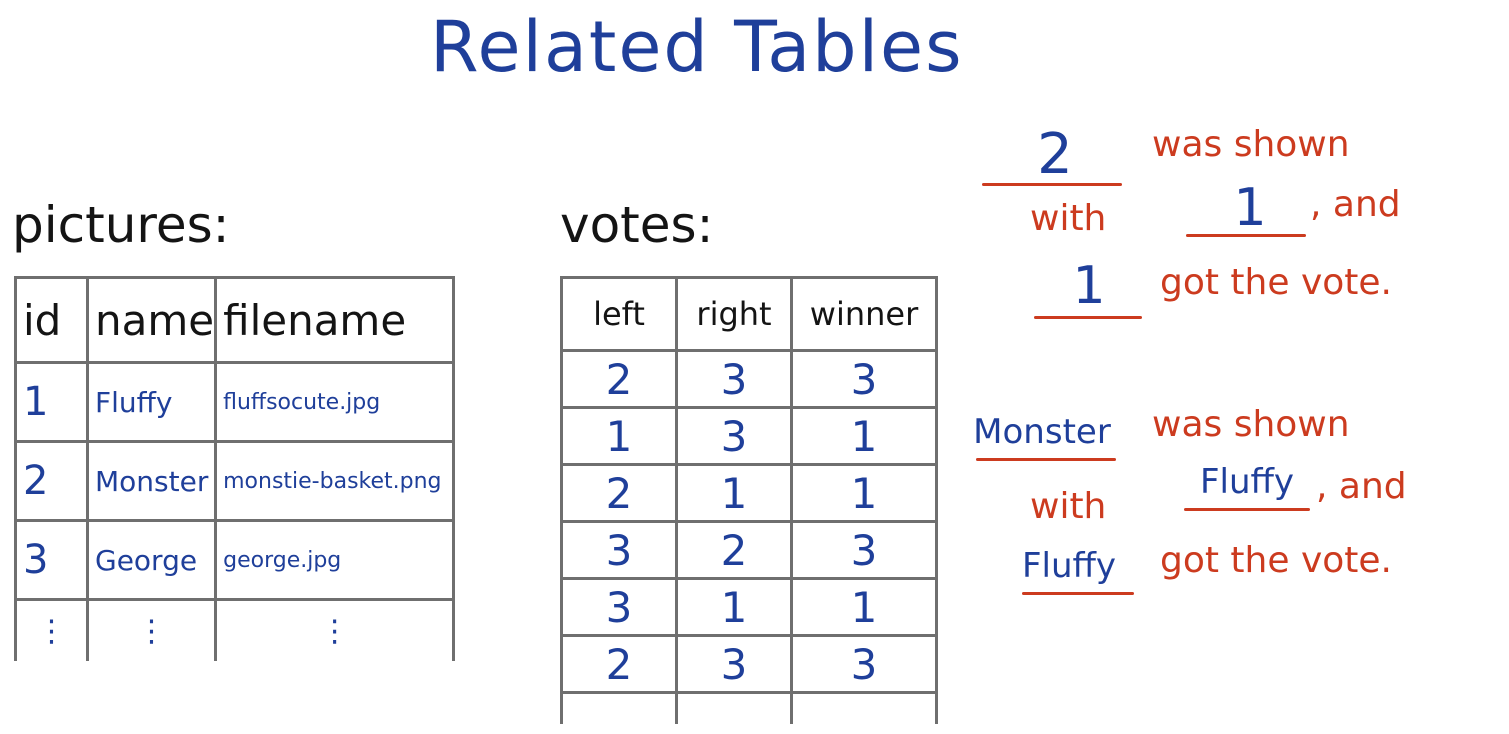  I want to click on table-header-row: id name filename, so click(235, 320).